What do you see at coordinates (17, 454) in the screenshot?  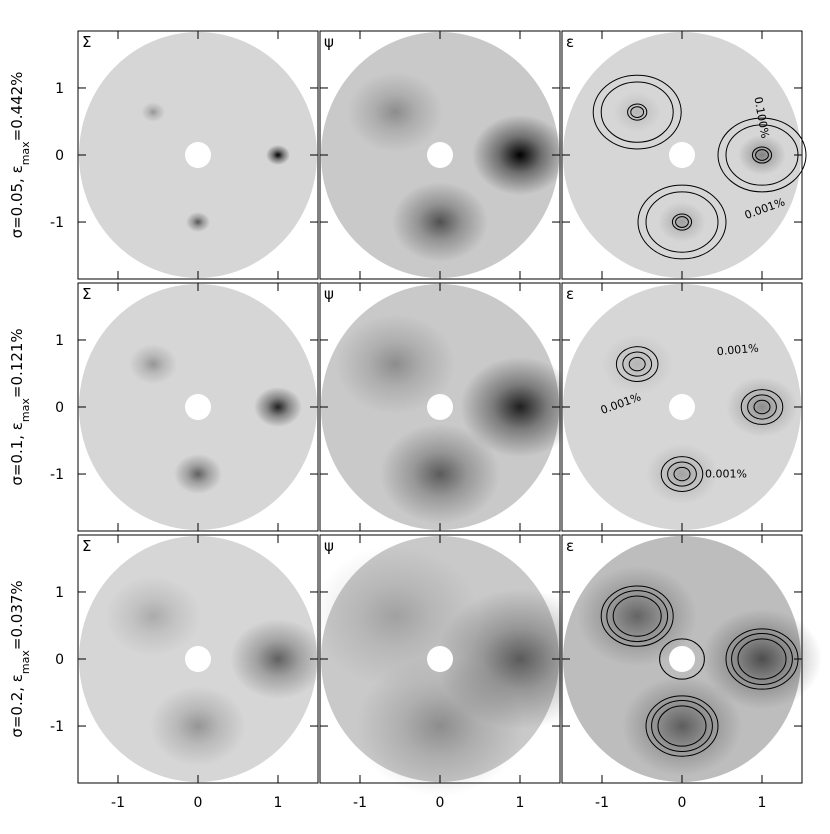 I see `row-label-part: σ=0.1, ε` at bounding box center [17, 454].